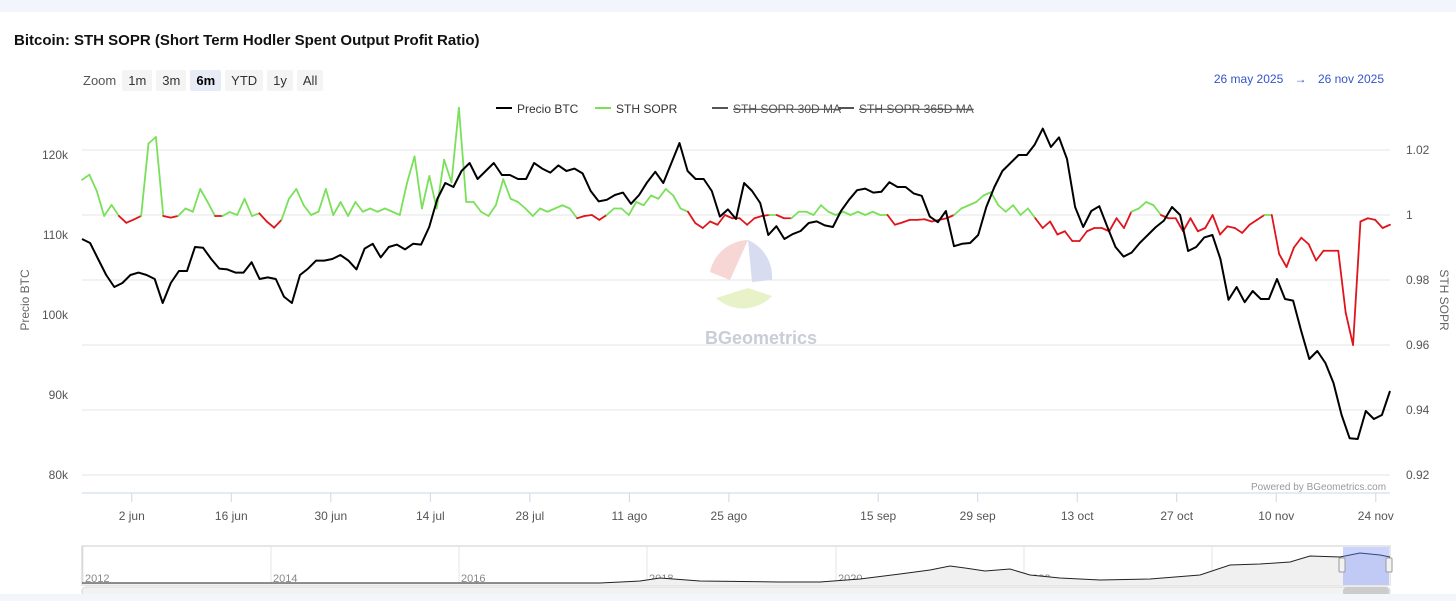 This screenshot has height=601, width=1456. What do you see at coordinates (1376, 516) in the screenshot?
I see `x-tick-label: 24 nov` at bounding box center [1376, 516].